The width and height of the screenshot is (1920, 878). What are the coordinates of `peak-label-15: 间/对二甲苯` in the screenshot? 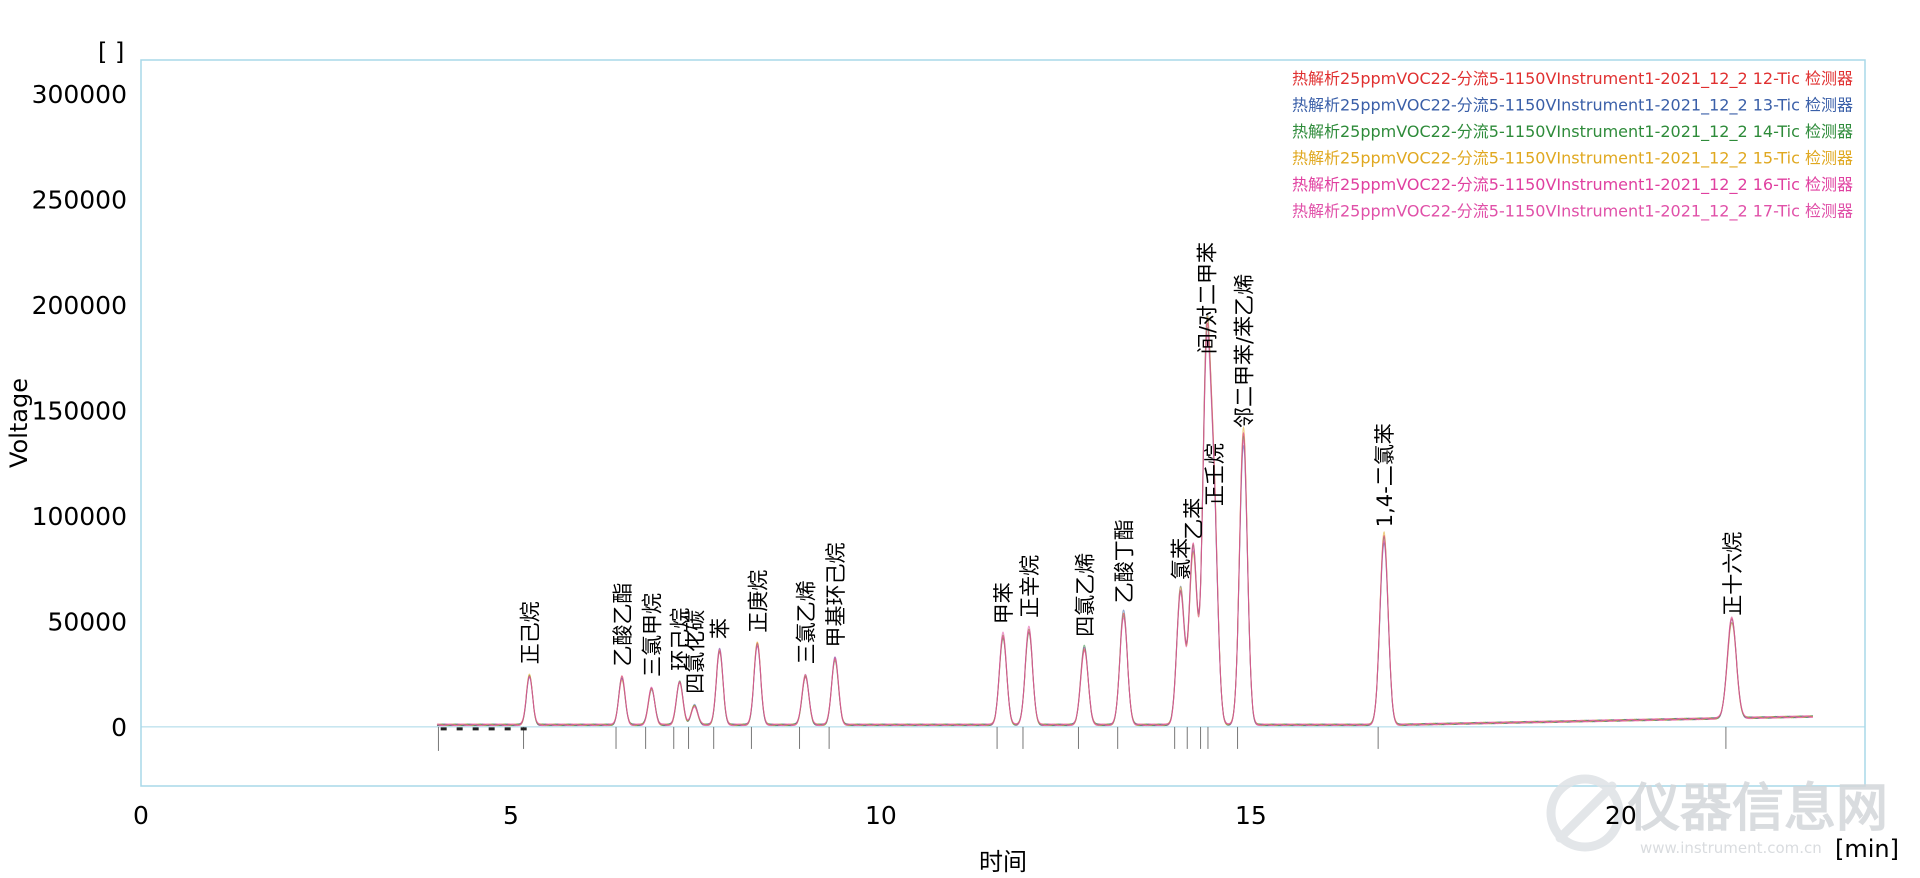 It's located at (1208, 298).